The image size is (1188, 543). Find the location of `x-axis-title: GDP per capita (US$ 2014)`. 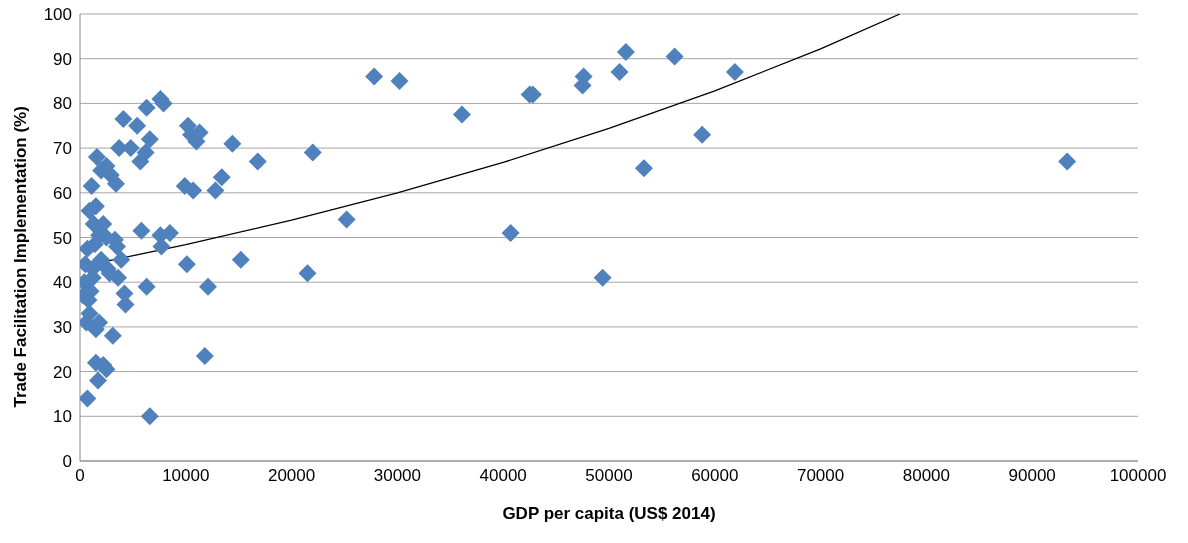

x-axis-title: GDP per capita (US$ 2014) is located at coordinates (609, 513).